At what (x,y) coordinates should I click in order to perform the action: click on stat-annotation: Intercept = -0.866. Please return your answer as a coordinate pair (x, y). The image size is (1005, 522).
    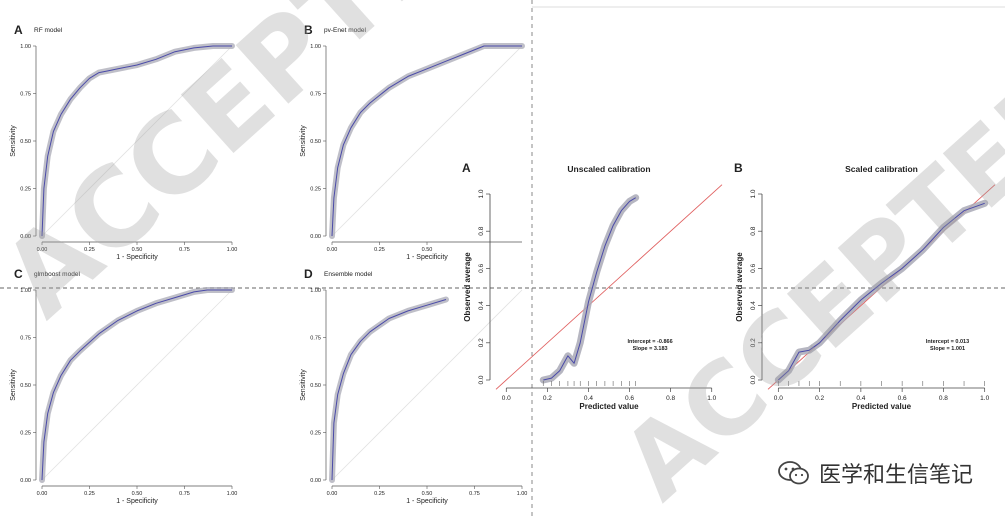
    Looking at the image, I should click on (650, 342).